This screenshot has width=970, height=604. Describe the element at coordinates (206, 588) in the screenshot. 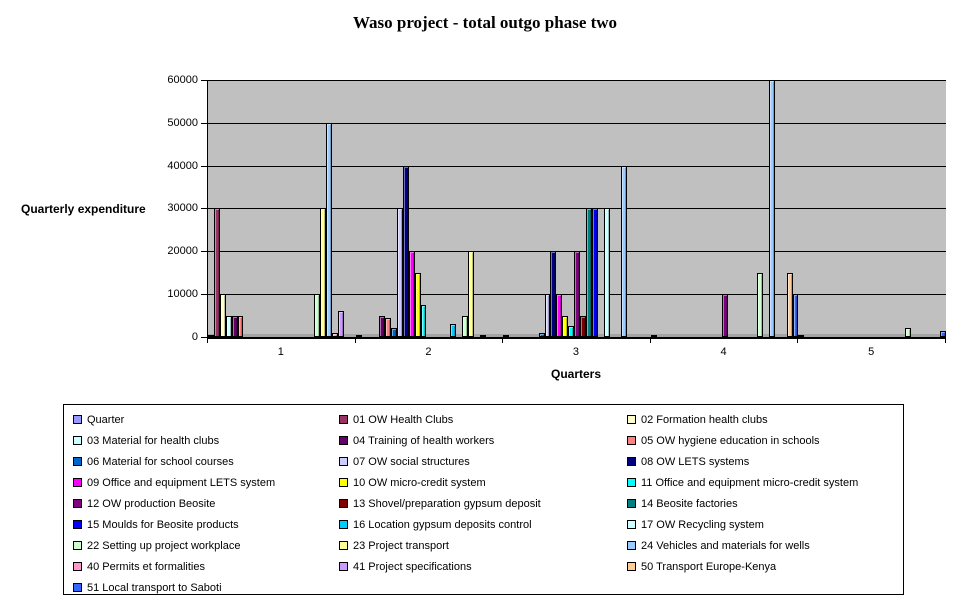

I see `legend-item: 51 Local transport to Saboti` at that location.